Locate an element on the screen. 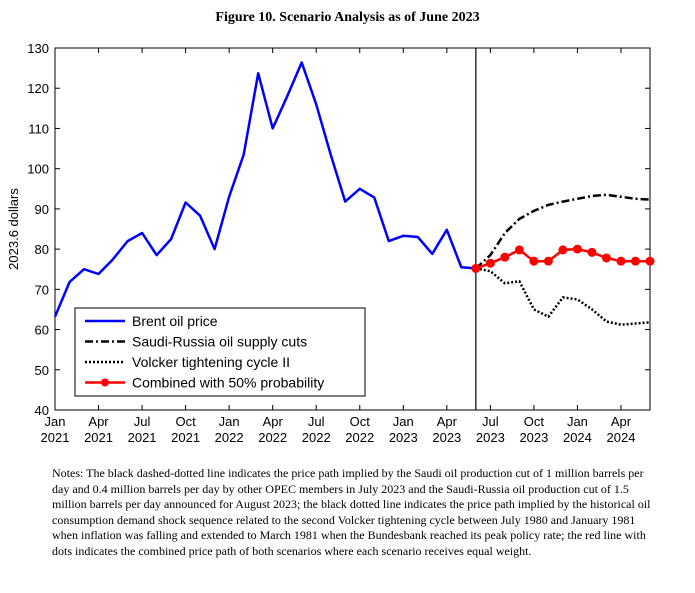 The width and height of the screenshot is (695, 593). legend-label-4: Combined with 50% probability is located at coordinates (228, 383).